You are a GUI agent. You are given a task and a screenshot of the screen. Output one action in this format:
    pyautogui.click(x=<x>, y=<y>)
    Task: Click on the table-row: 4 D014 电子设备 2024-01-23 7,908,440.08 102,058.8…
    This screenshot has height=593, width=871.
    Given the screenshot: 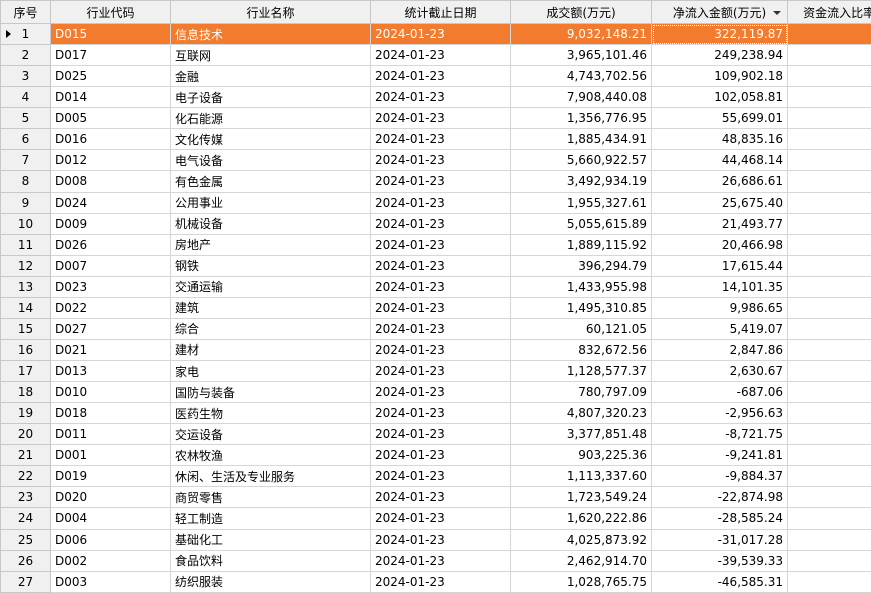 What is the action you would take?
    pyautogui.click(x=435, y=97)
    